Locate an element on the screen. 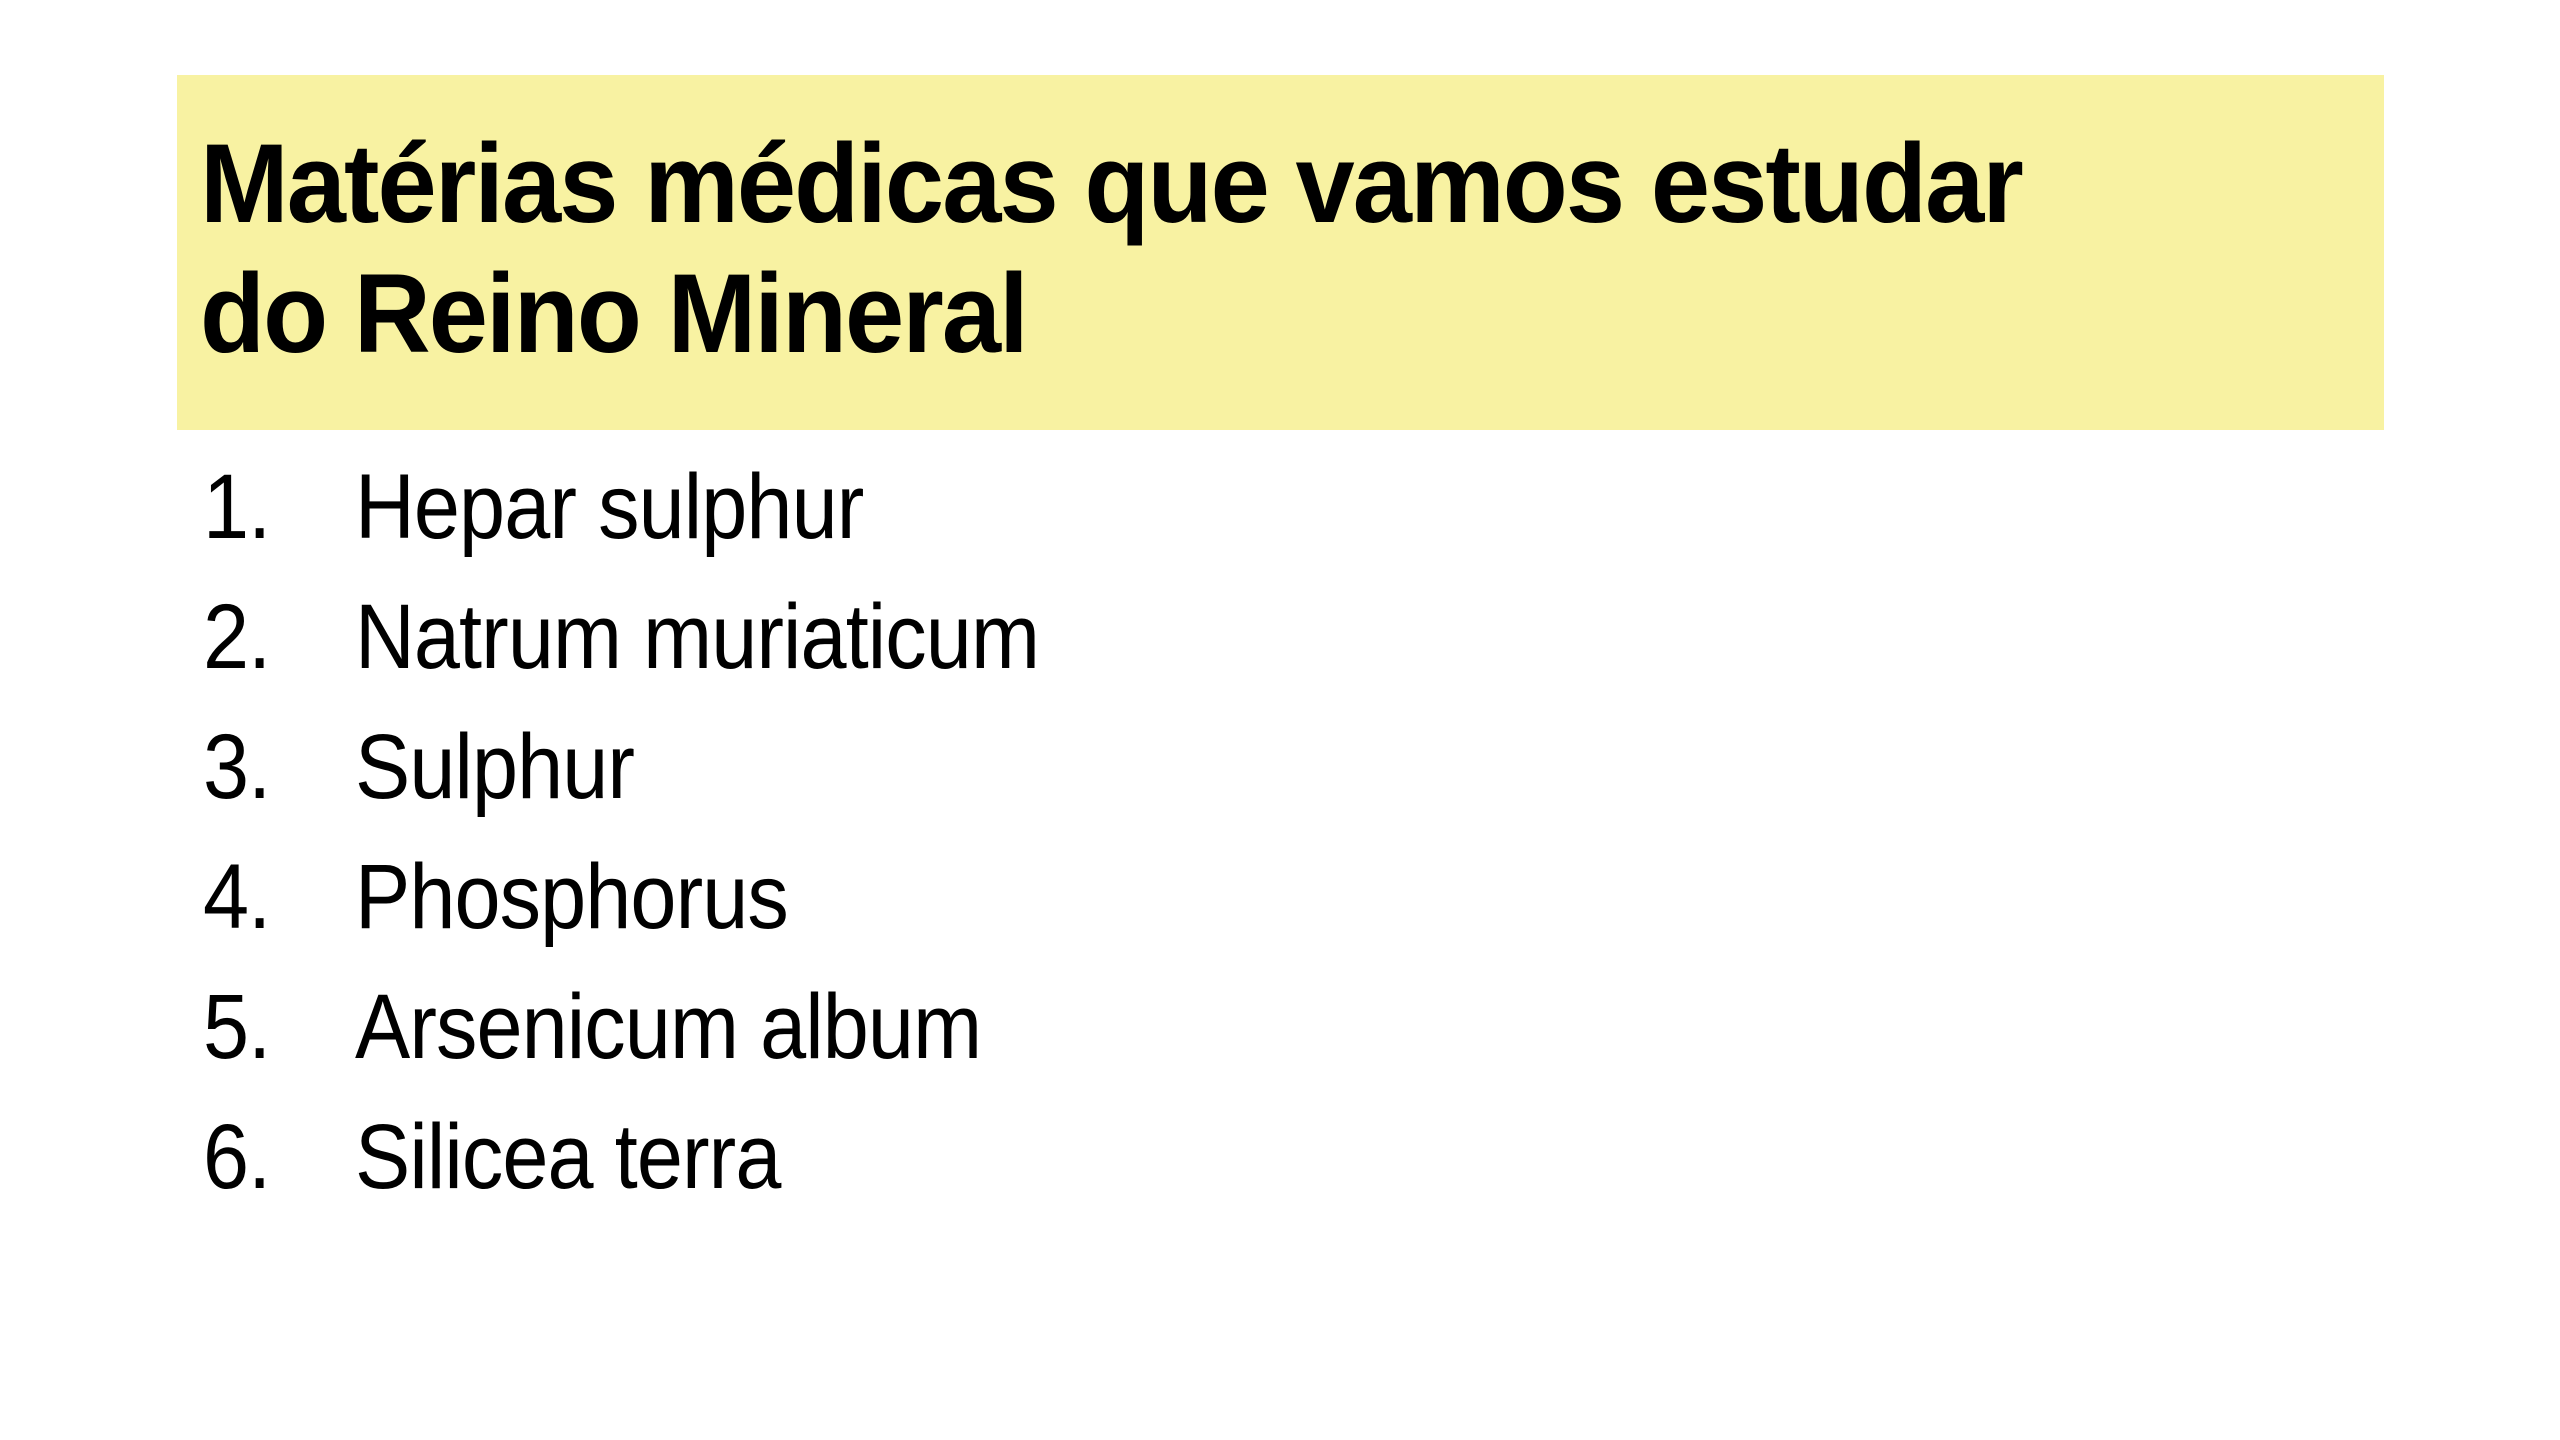  list-item-label: Natrum muriaticum is located at coordinates (697, 637).